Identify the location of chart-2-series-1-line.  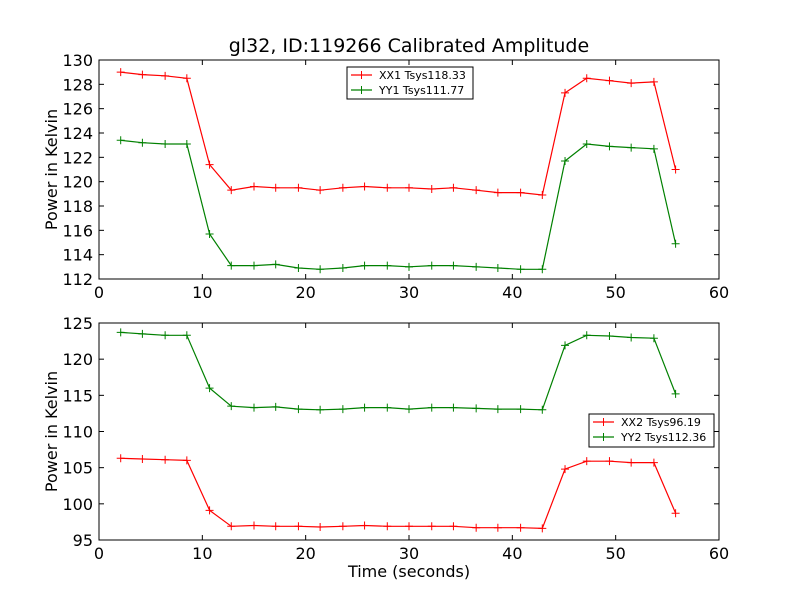
(398, 493).